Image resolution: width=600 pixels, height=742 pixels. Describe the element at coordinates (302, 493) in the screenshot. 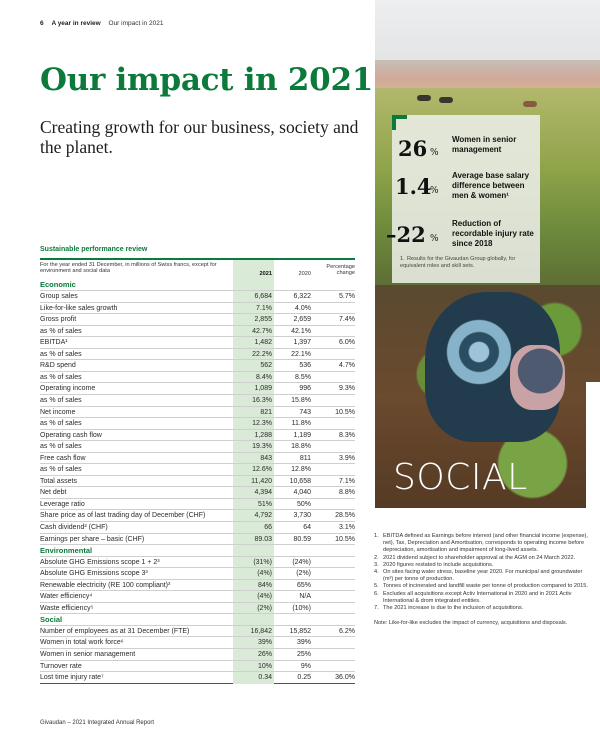

I see `value-2020: 4,040` at that location.